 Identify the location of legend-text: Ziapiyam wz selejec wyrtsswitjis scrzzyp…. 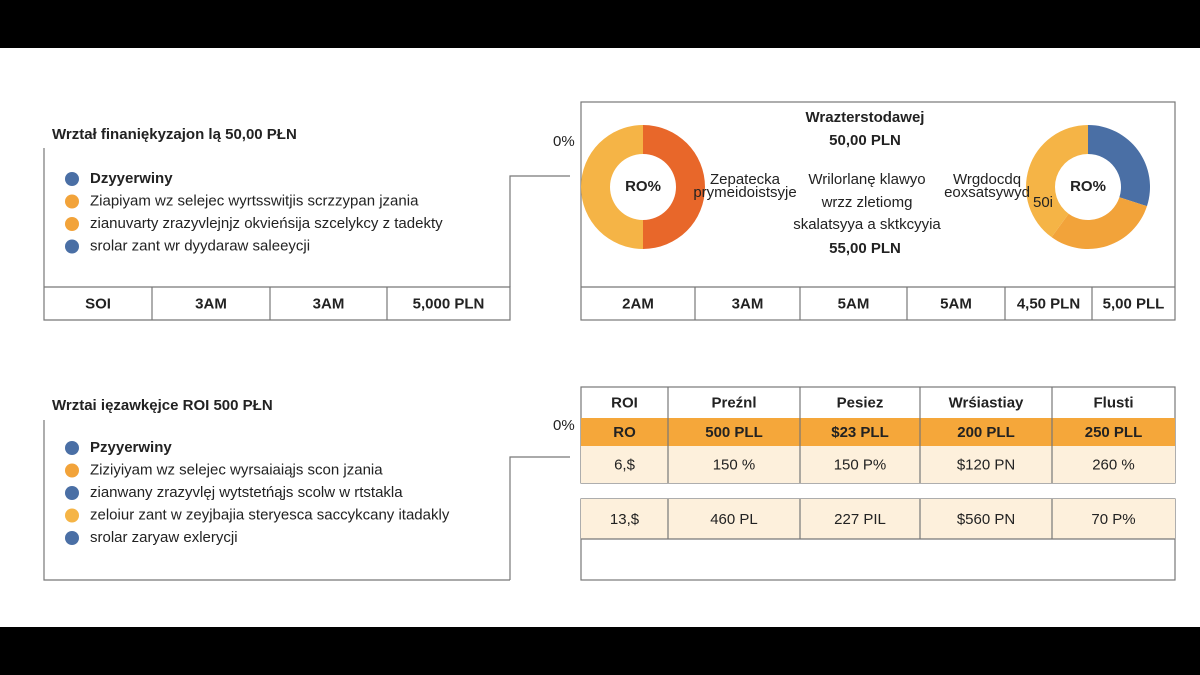
(254, 200).